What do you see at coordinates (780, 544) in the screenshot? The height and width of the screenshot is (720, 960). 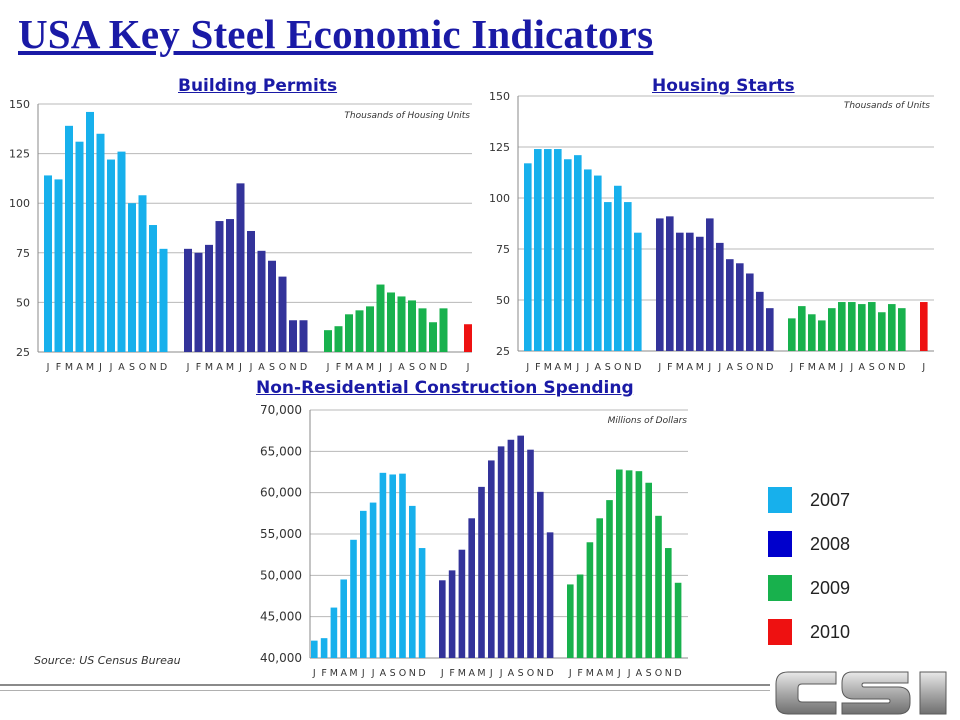 I see `legend-swatch-2008` at bounding box center [780, 544].